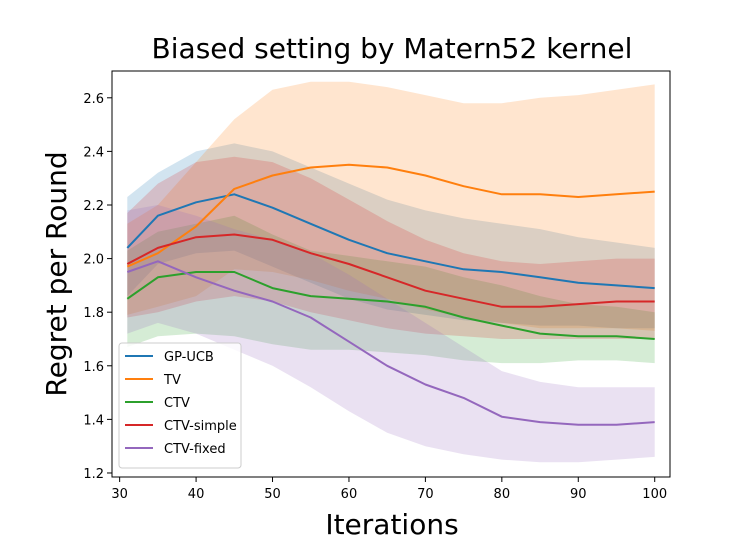  I want to click on y-tick-label: 1.4, so click(93, 420).